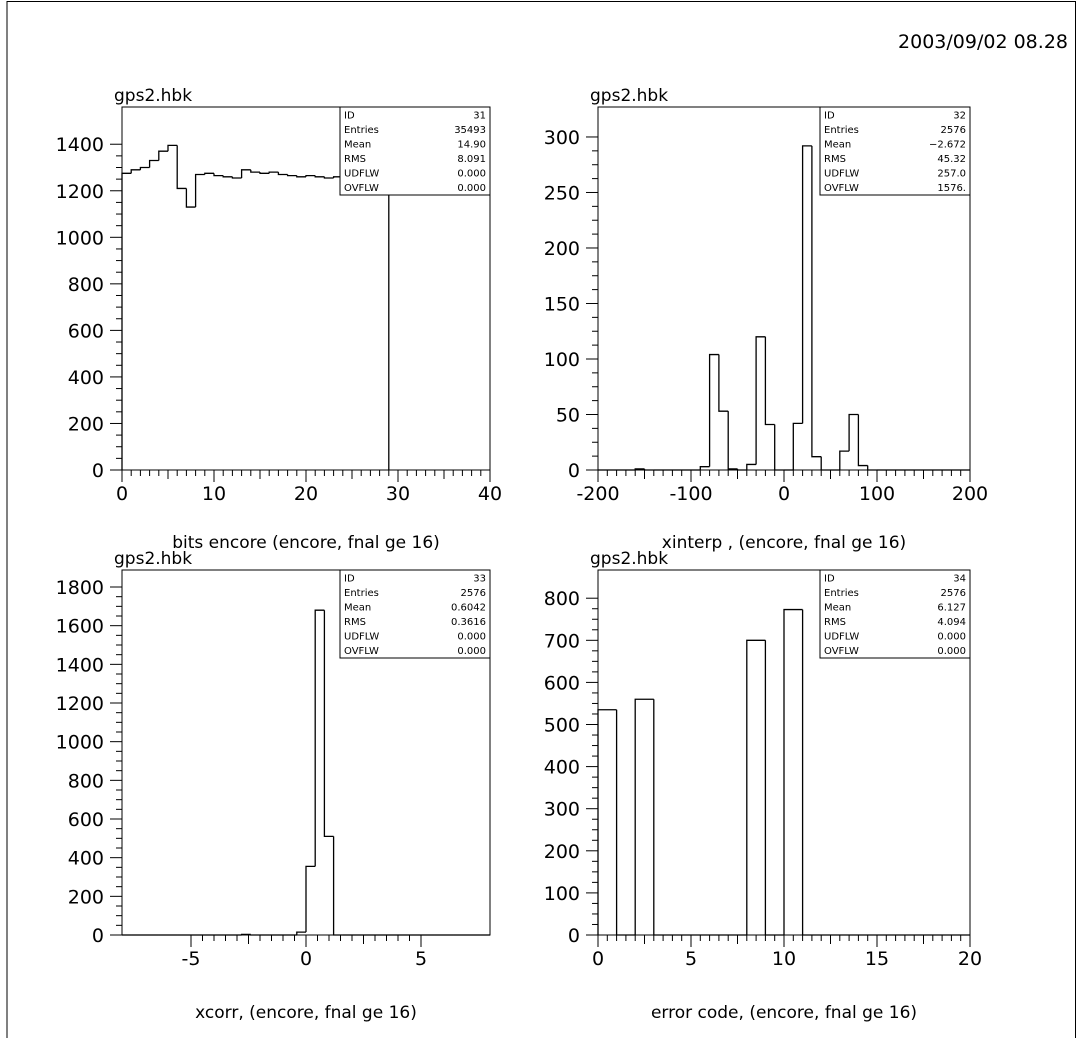  I want to click on y-tick-label: 400, so click(86, 859).